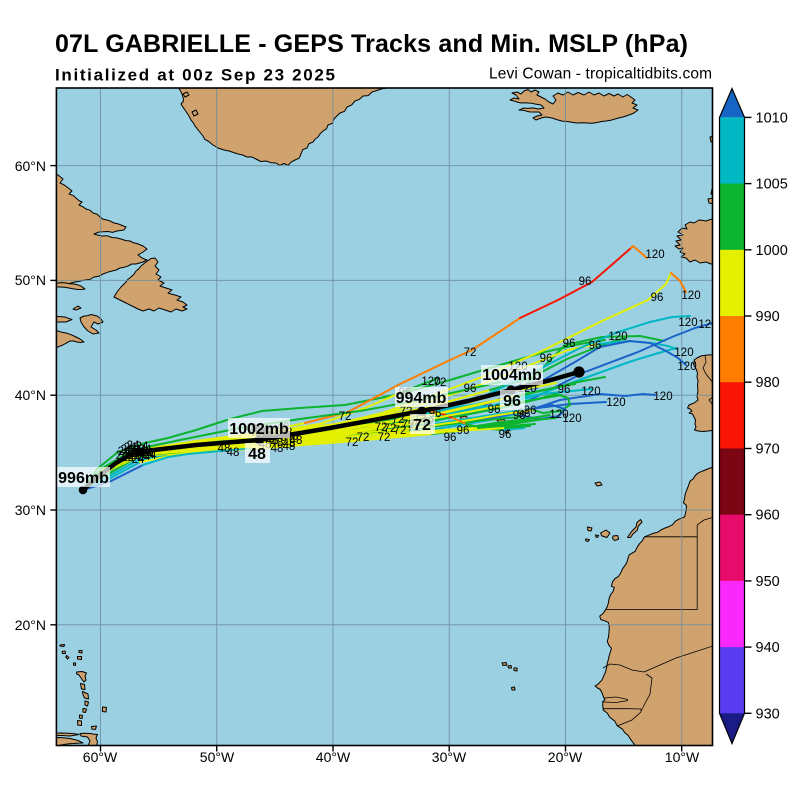  Describe the element at coordinates (772, 251) in the screenshot. I see `svg-text: 1000` at that location.